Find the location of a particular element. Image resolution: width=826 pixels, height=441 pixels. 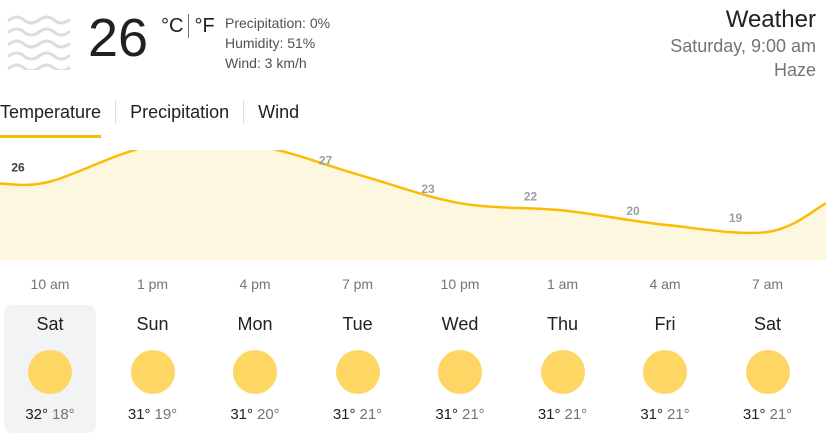

current-temperature: 26 is located at coordinates (118, 38).